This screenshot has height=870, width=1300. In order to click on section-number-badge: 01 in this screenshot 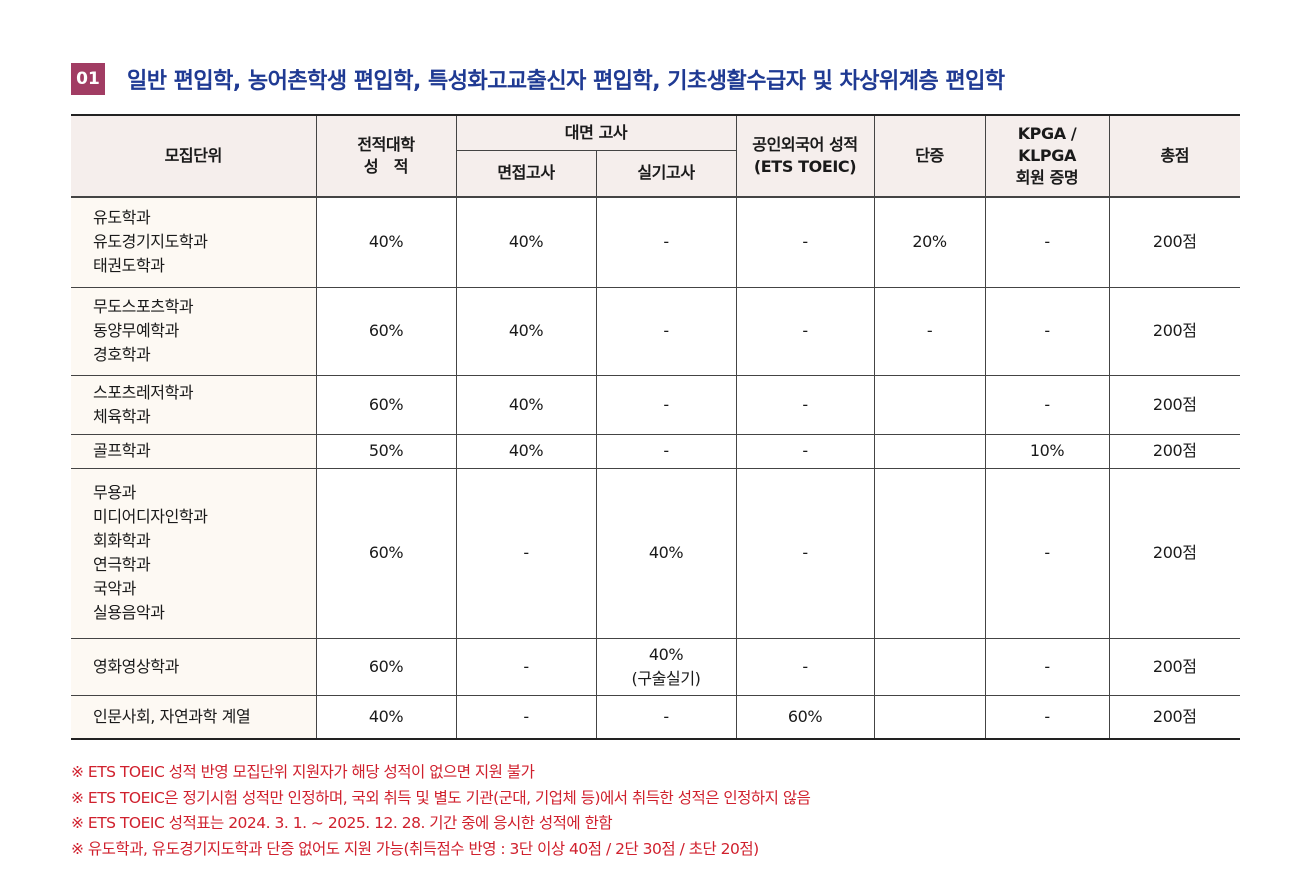, I will do `click(88, 79)`.